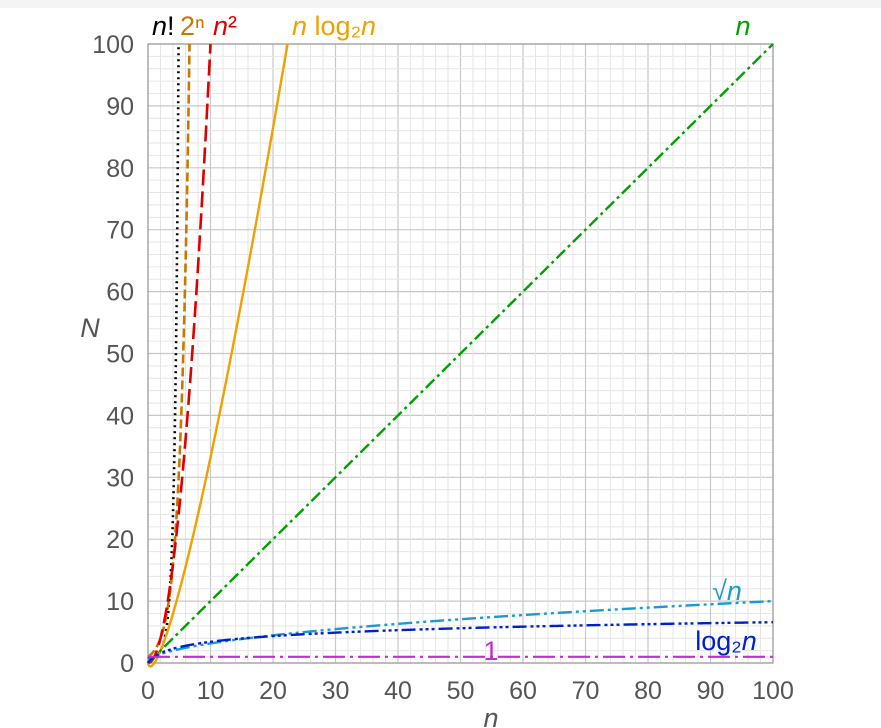 The image size is (881, 728). Describe the element at coordinates (90, 328) in the screenshot. I see `y-axis-label: N` at that location.